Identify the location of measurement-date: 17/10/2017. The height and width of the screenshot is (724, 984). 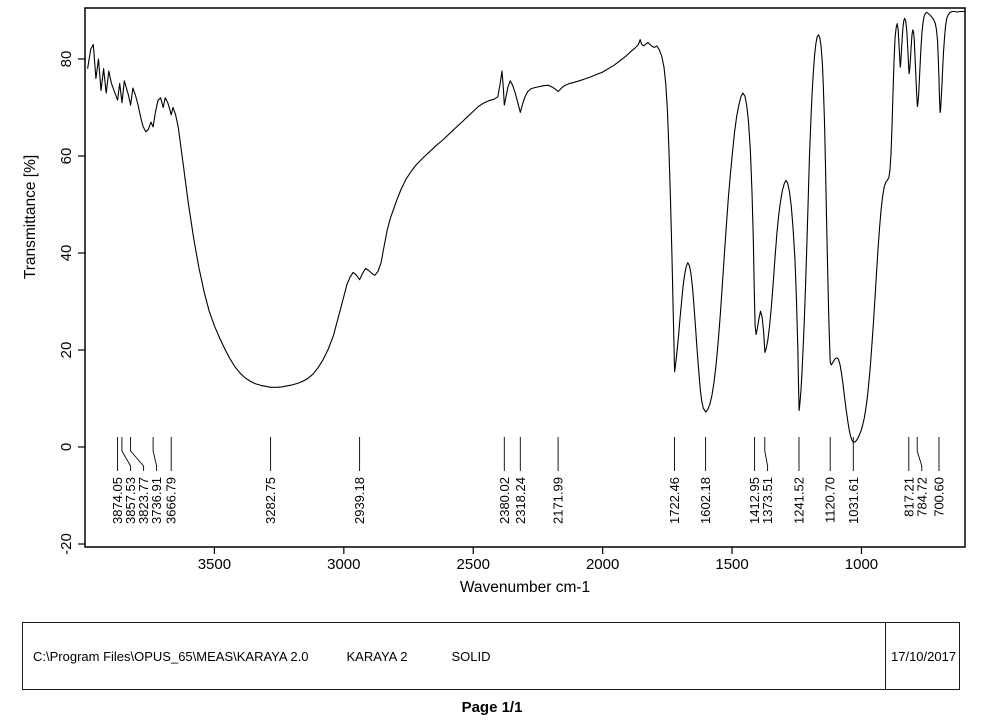
(922, 656).